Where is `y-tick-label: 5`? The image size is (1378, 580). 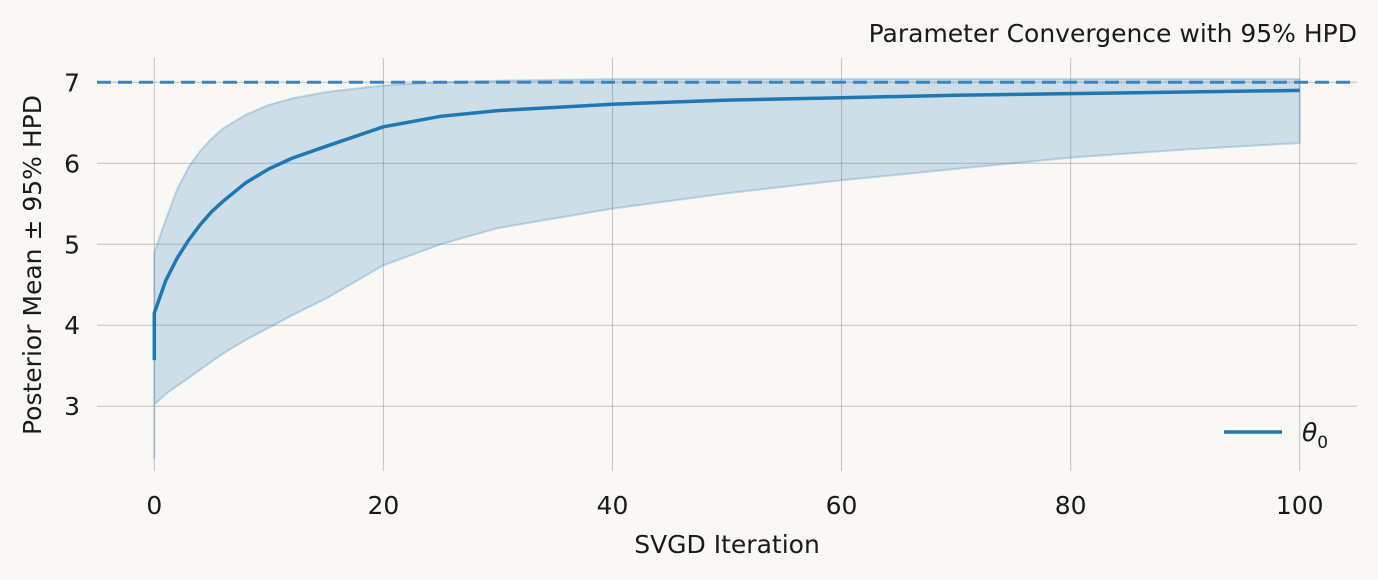
y-tick-label: 5 is located at coordinates (72, 244).